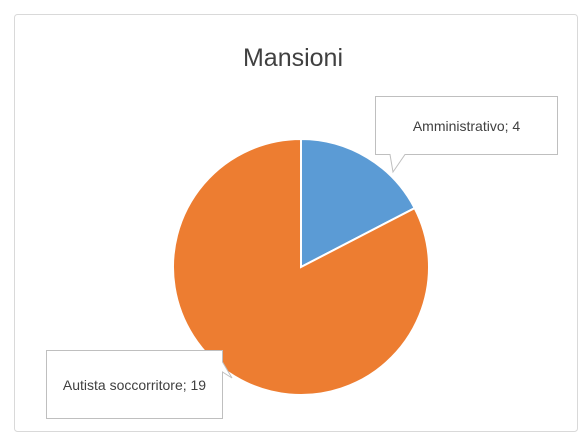  What do you see at coordinates (134, 384) in the screenshot?
I see `data-label: Autista soccorritore; 19` at bounding box center [134, 384].